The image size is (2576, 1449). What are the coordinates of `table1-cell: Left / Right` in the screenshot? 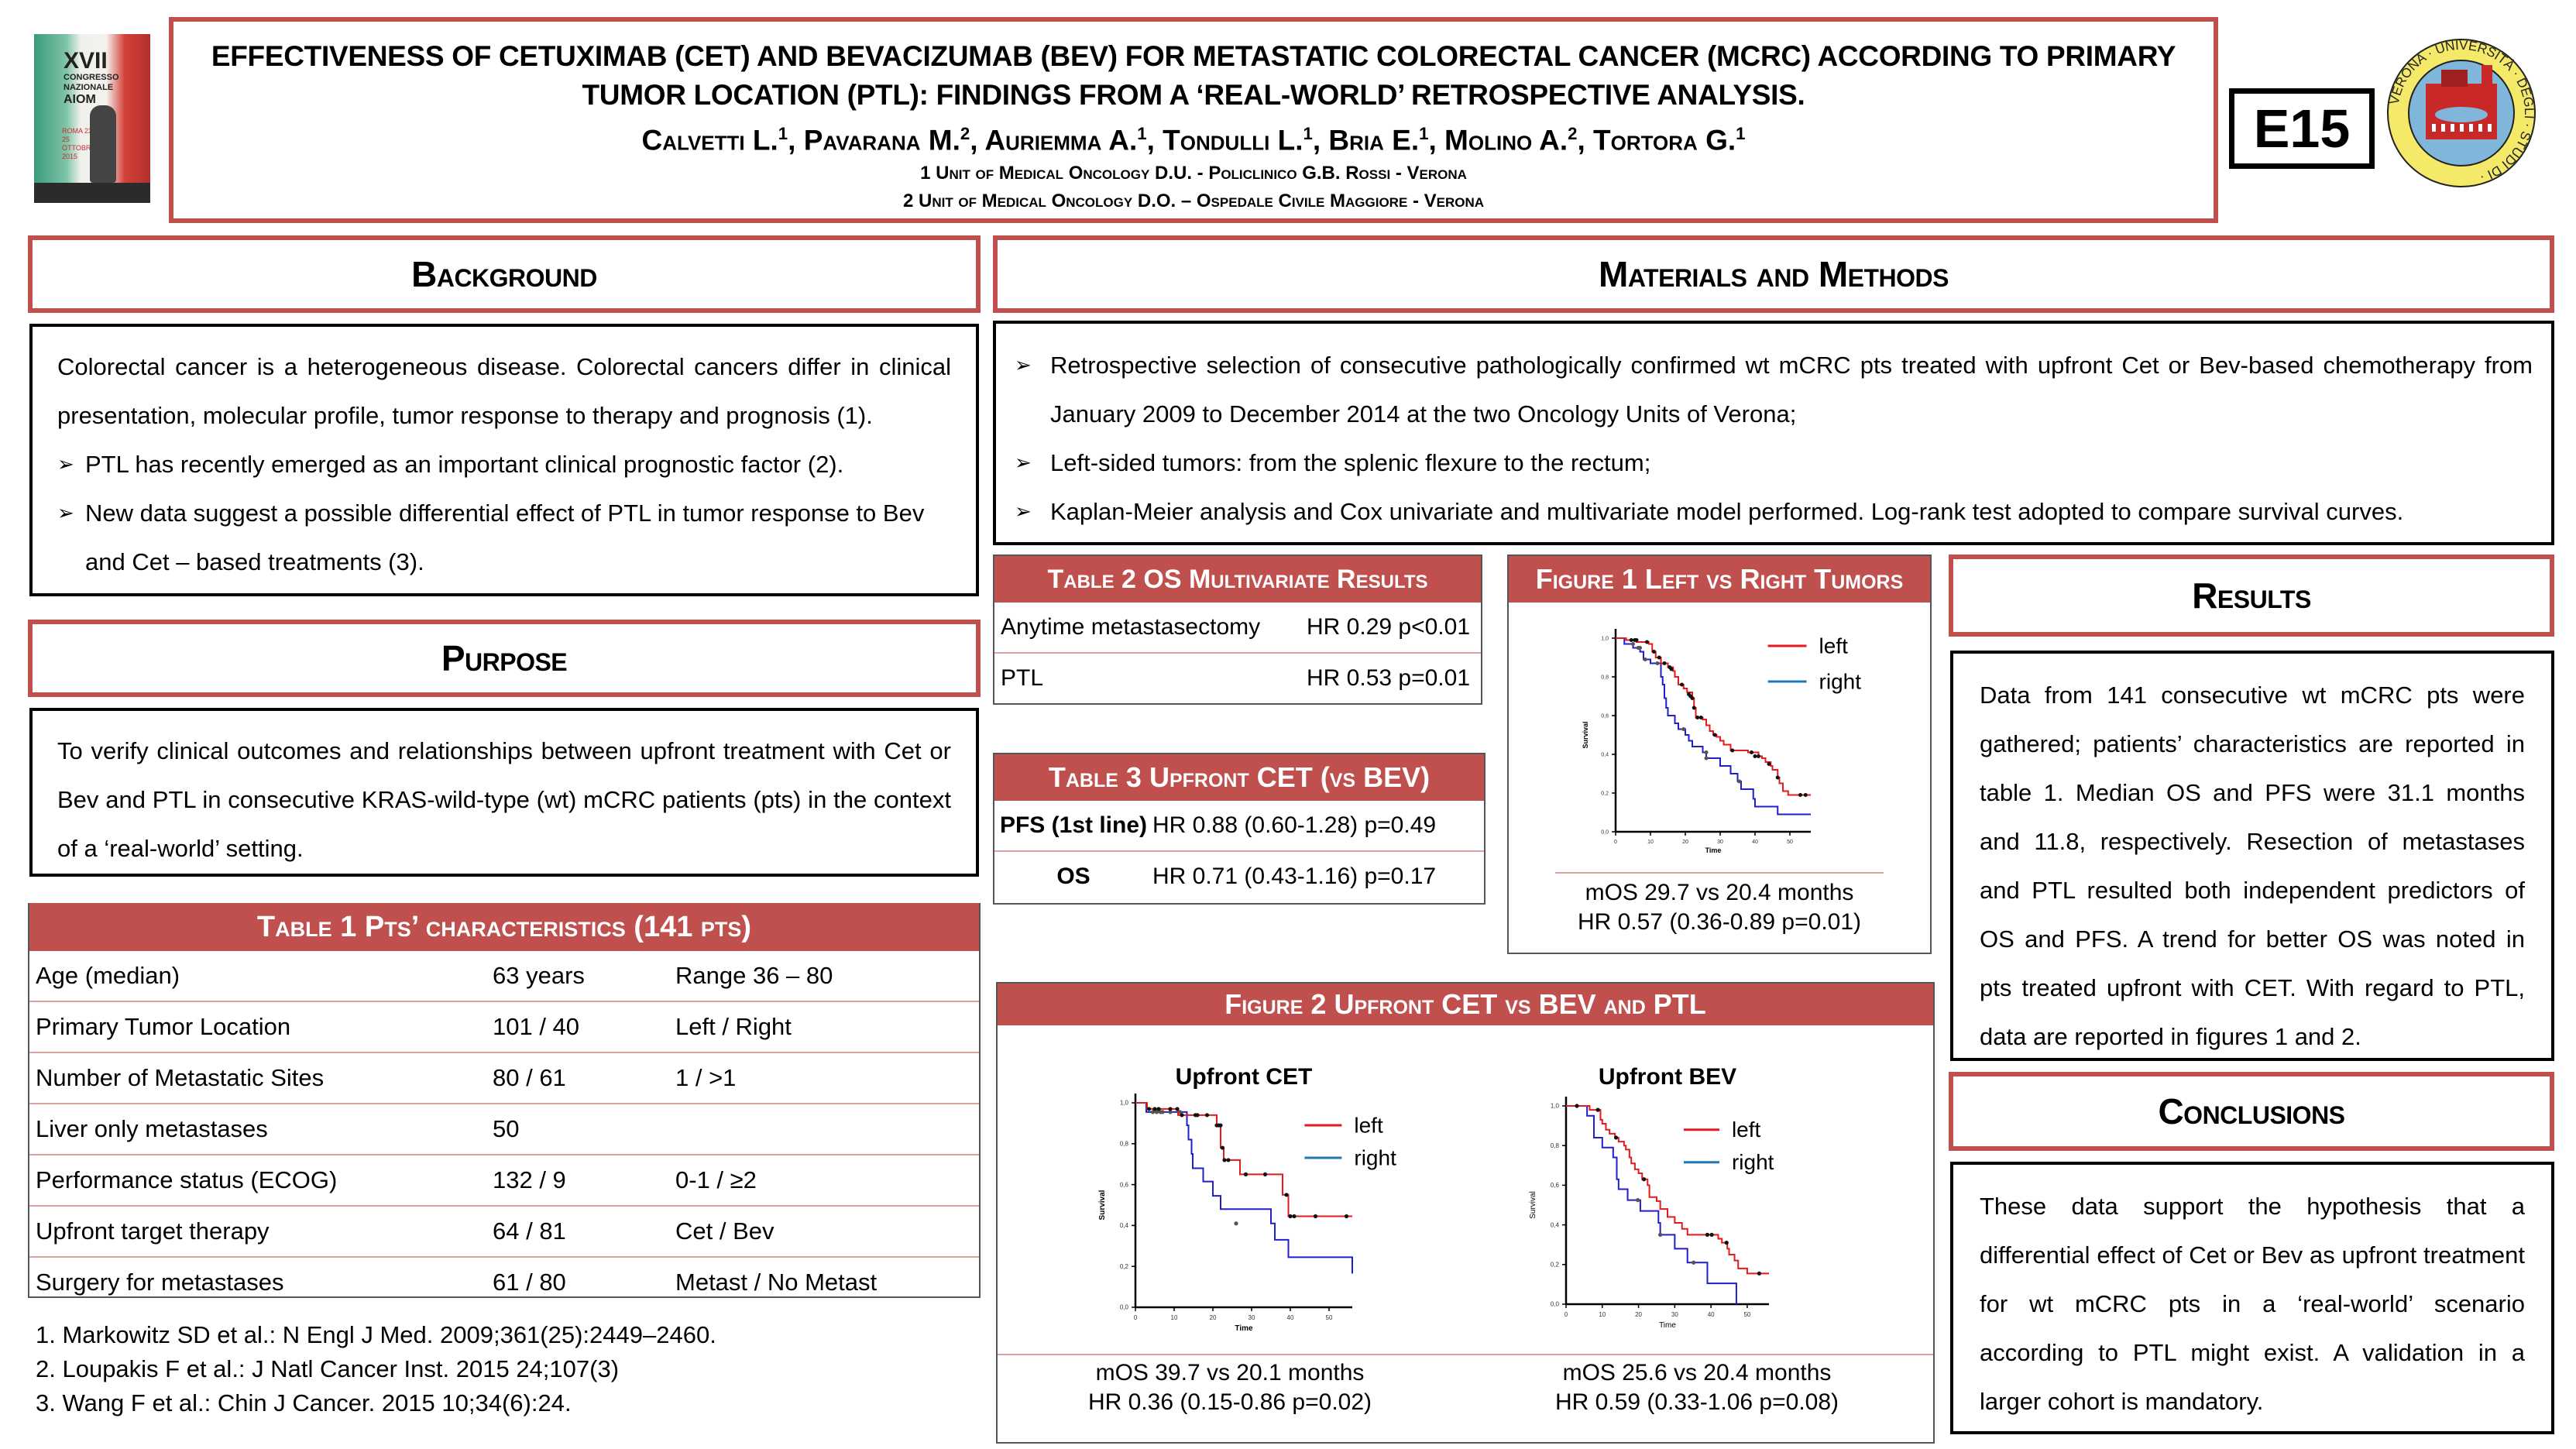 It's located at (733, 1026).